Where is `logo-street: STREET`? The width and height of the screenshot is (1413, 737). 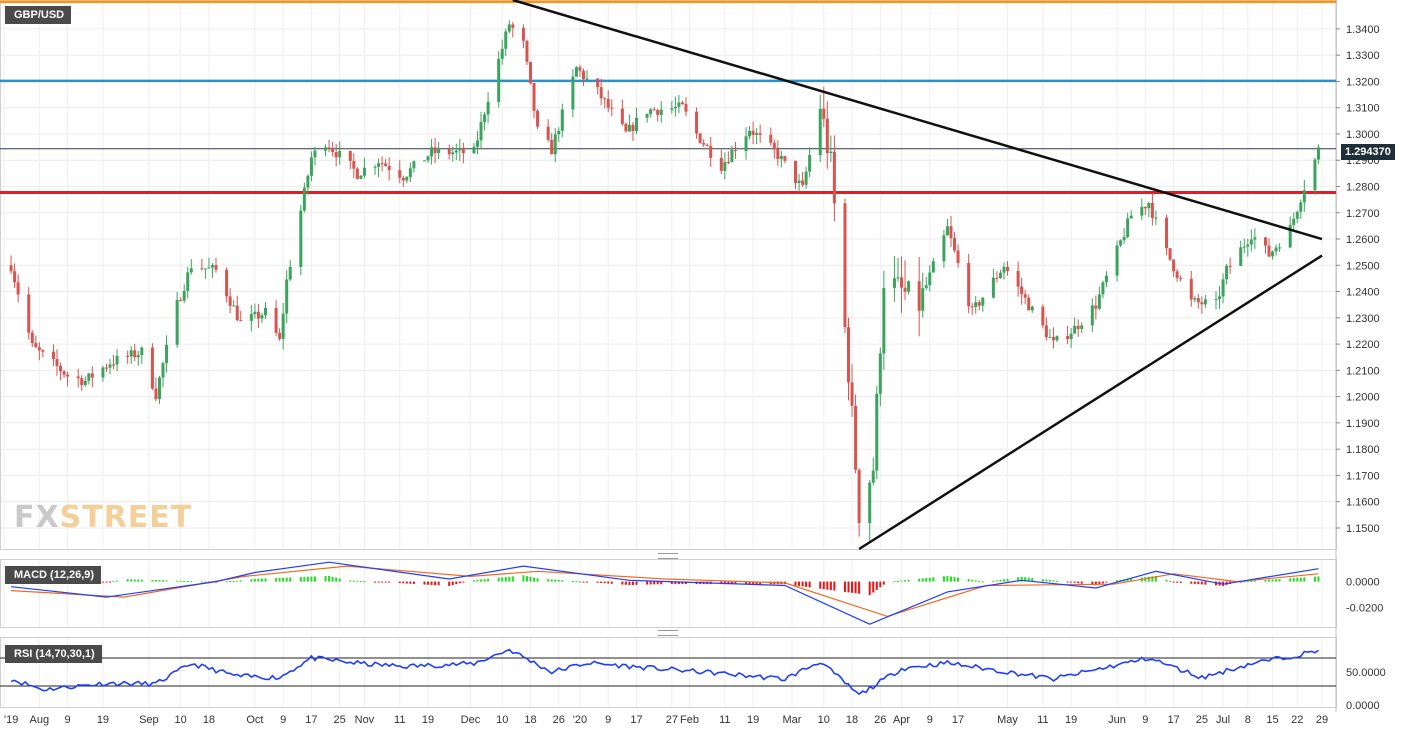 logo-street: STREET is located at coordinates (126, 517).